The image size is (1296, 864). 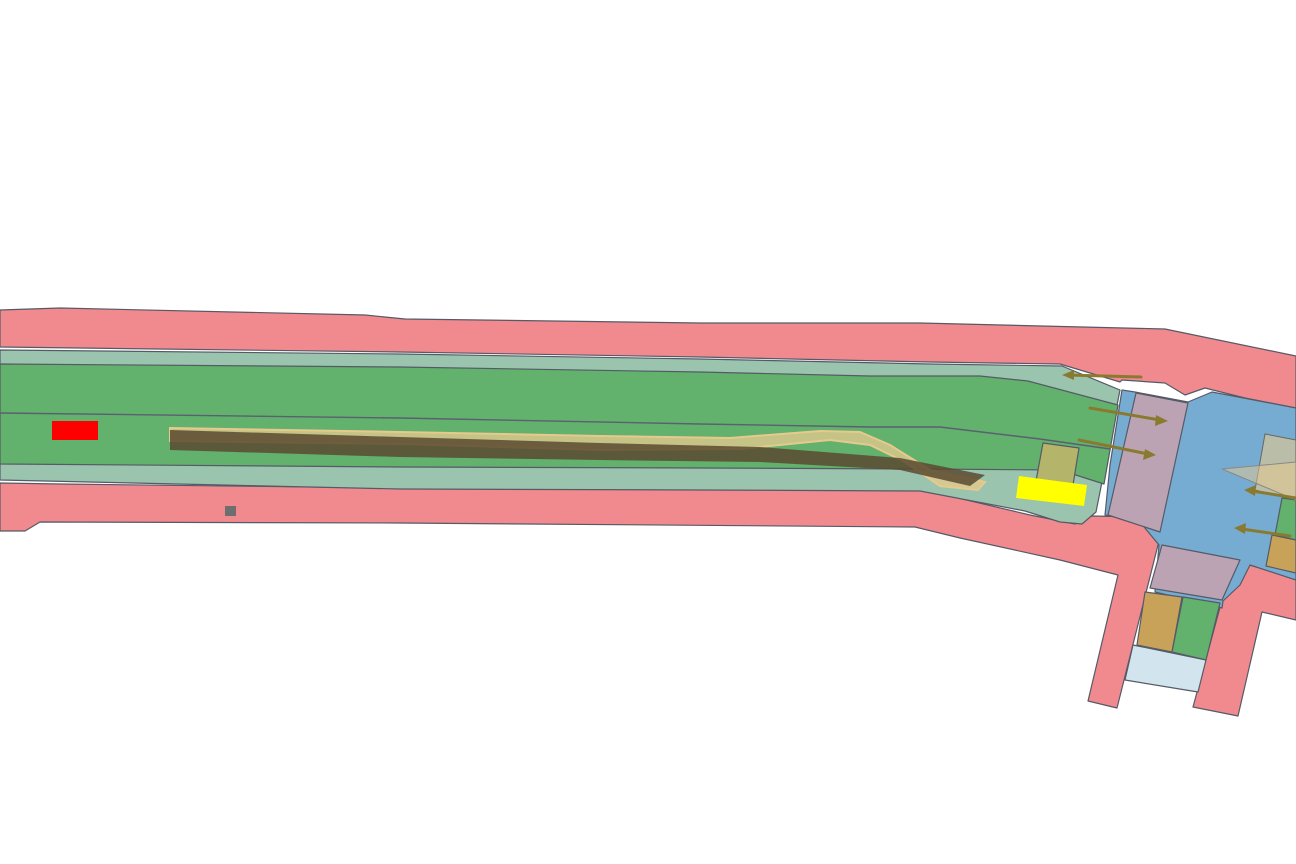 What do you see at coordinates (1195, 572) in the screenshot?
I see `crosswalk-south` at bounding box center [1195, 572].